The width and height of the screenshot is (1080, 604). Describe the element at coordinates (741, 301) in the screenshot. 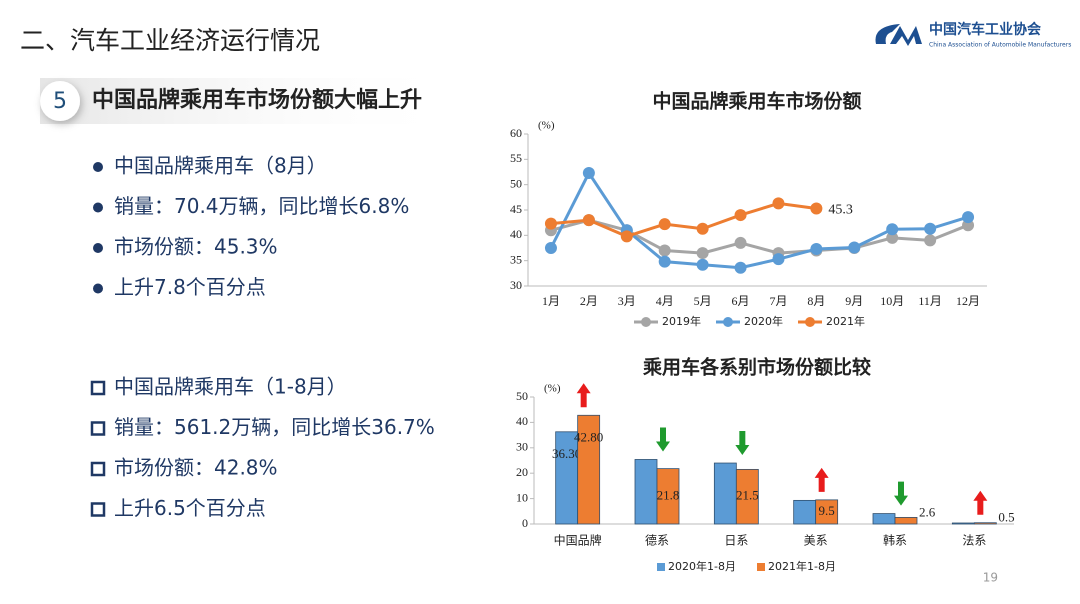

I see `x-tick-label: 6月` at that location.